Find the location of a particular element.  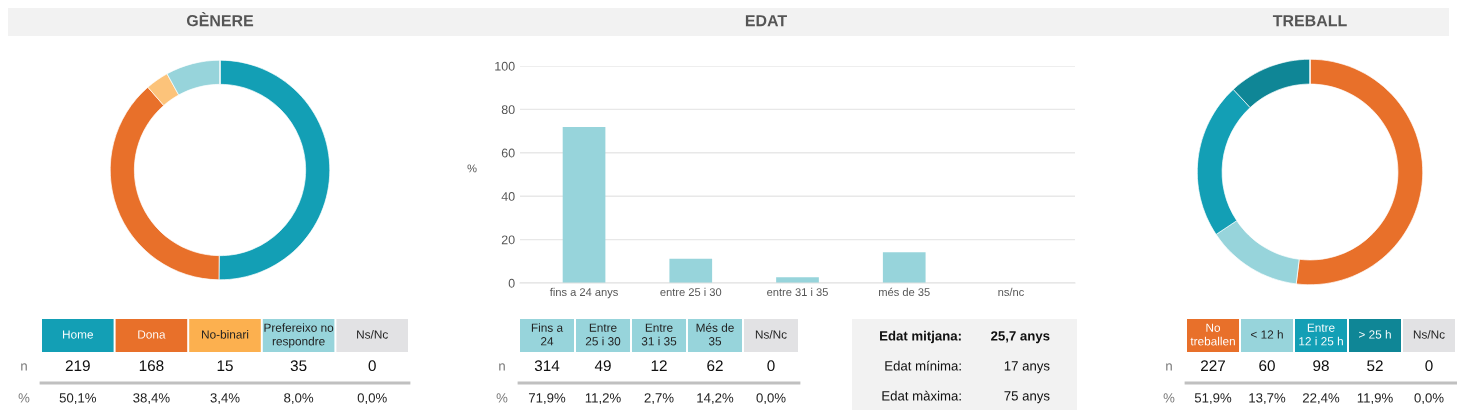

text: Prefereixo no respondre is located at coordinates (299, 335).